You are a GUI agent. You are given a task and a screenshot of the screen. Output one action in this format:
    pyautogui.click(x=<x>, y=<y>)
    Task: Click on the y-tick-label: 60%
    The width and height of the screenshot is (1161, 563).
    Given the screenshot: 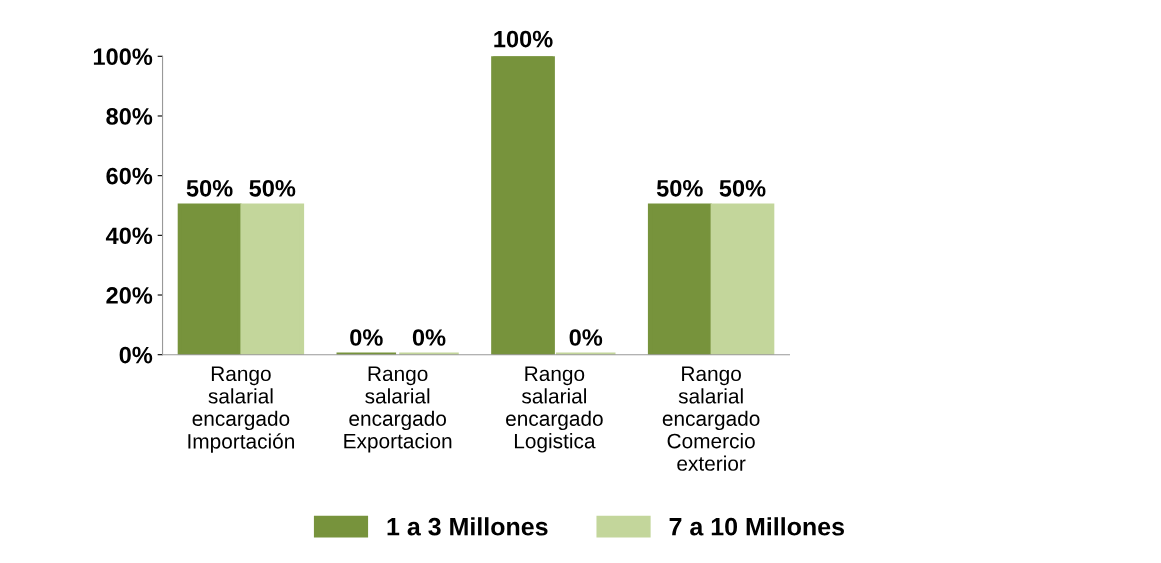 What is the action you would take?
    pyautogui.click(x=129, y=176)
    